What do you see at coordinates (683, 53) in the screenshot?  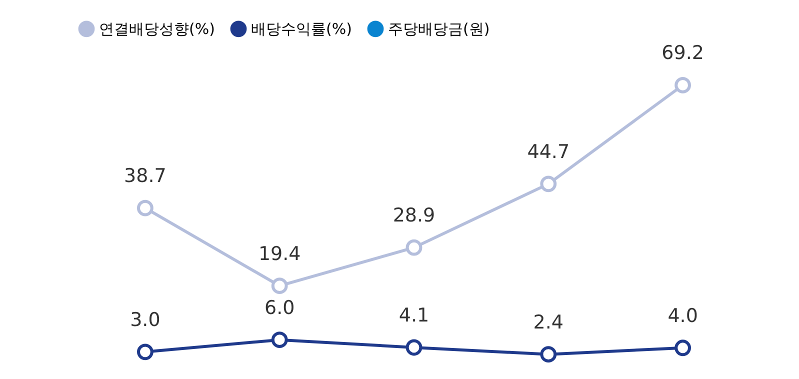 I see `data-label: 69.2` at bounding box center [683, 53].